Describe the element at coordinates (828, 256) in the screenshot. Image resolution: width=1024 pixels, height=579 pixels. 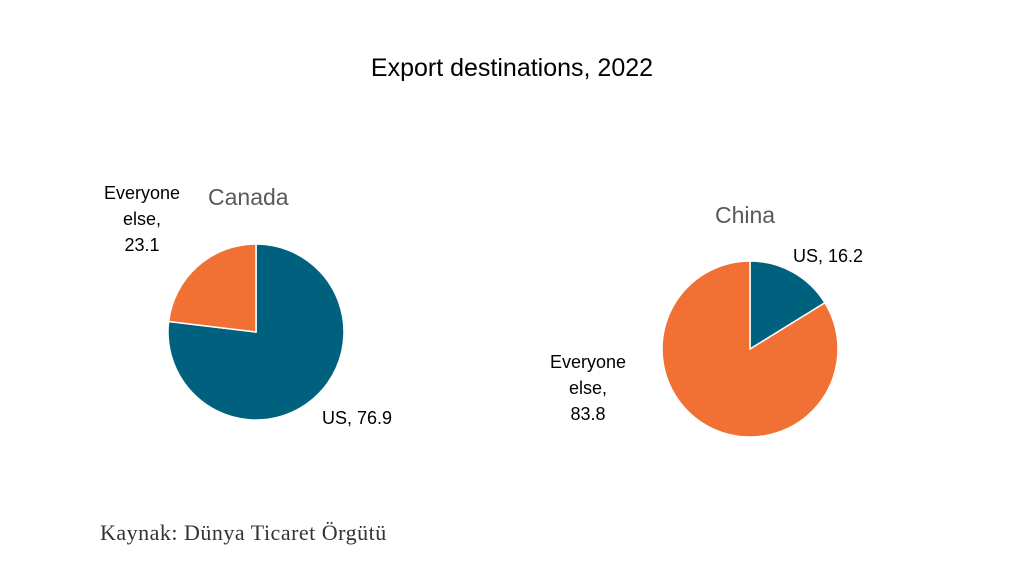
I see `slice-label-china-us: US, 16.2` at that location.